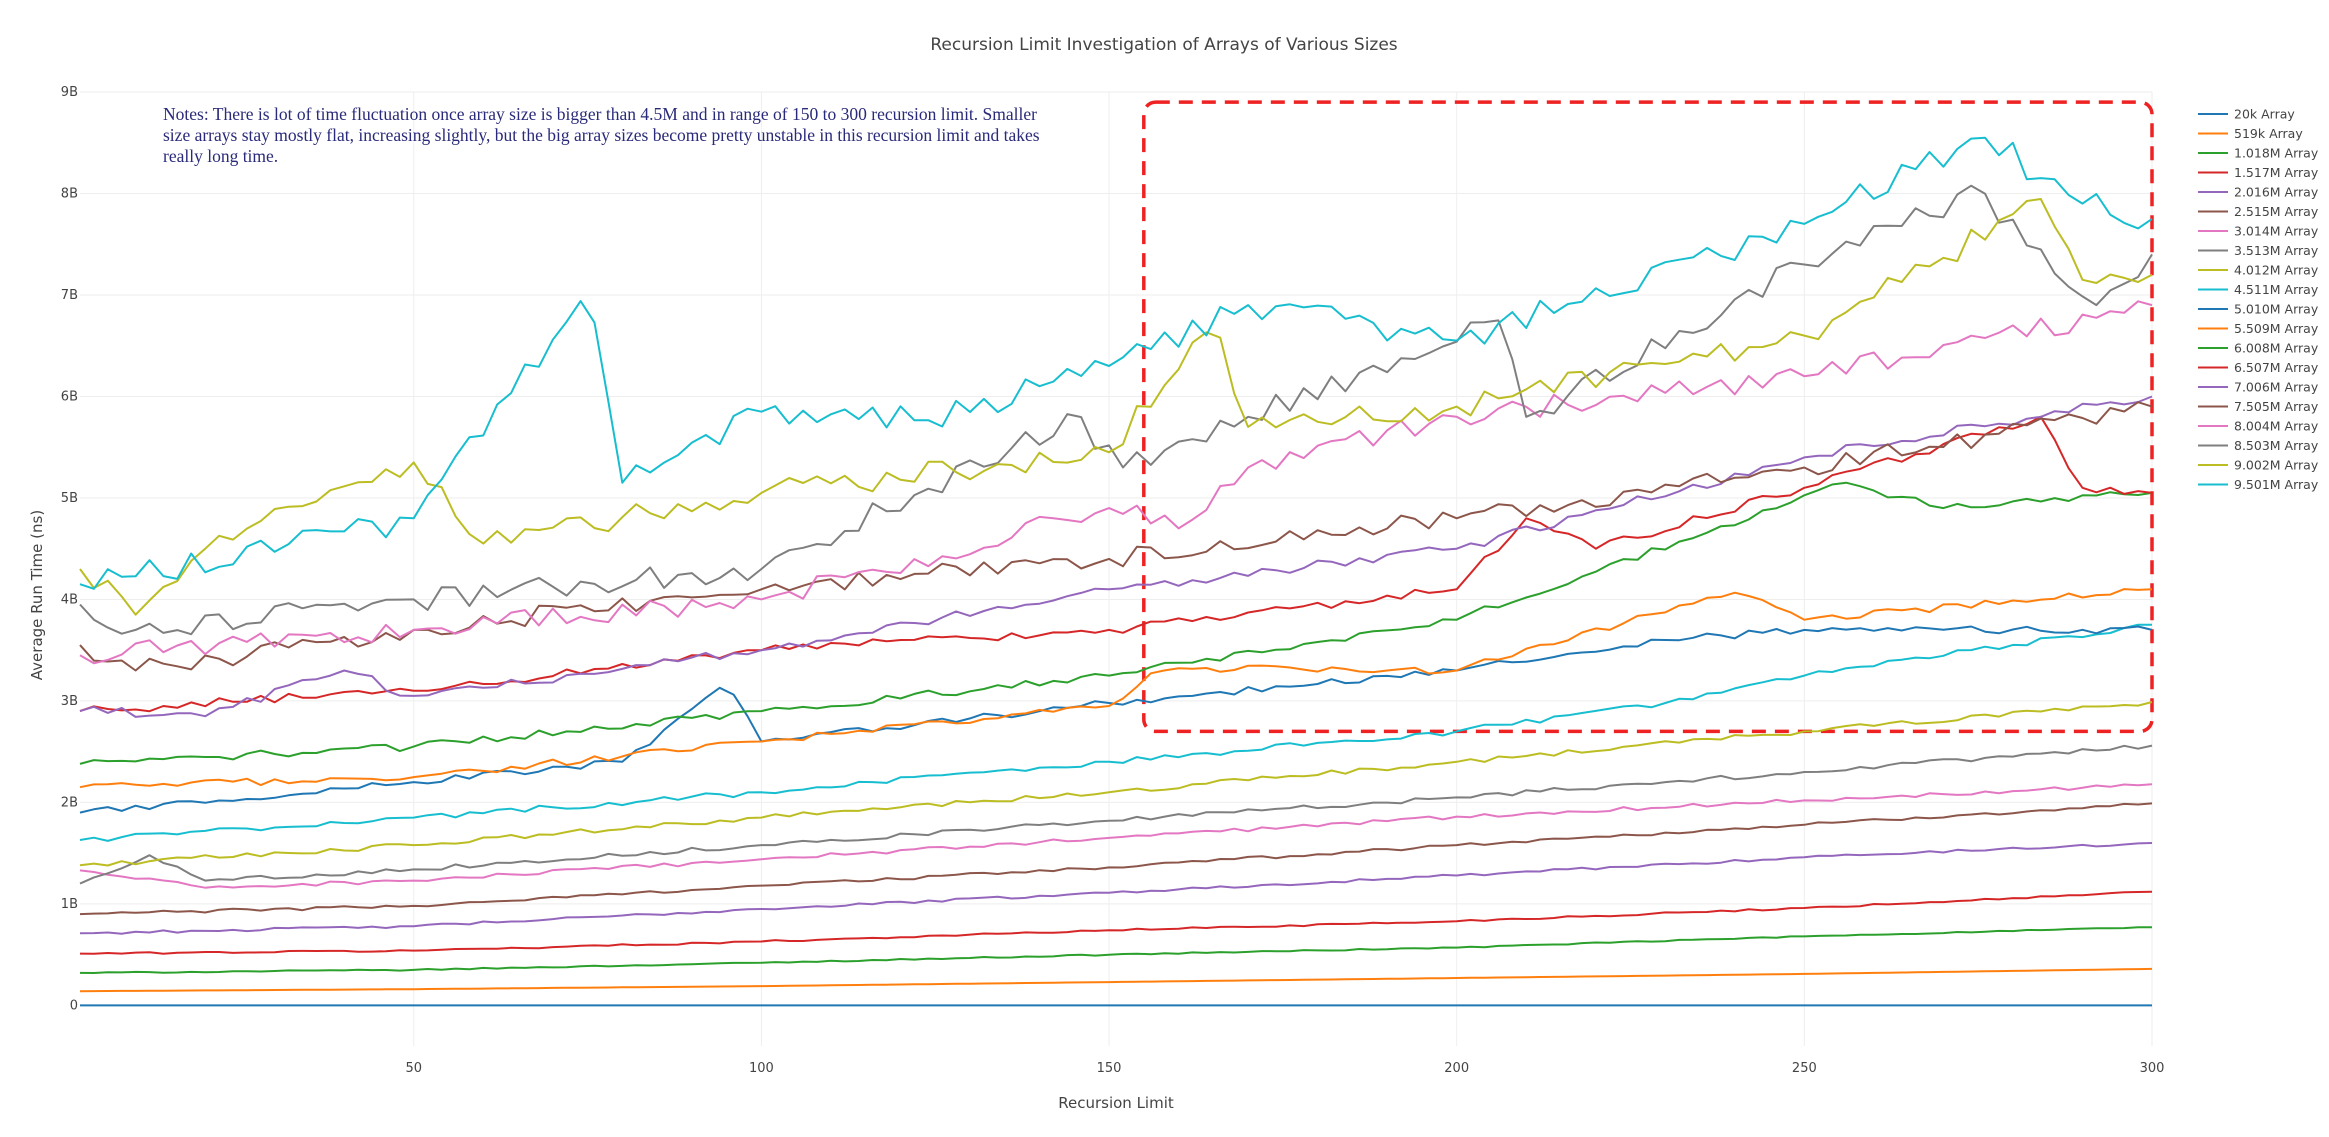 The width and height of the screenshot is (2329, 1137). What do you see at coordinates (69, 802) in the screenshot?
I see `y-tick-label: 2B` at bounding box center [69, 802].